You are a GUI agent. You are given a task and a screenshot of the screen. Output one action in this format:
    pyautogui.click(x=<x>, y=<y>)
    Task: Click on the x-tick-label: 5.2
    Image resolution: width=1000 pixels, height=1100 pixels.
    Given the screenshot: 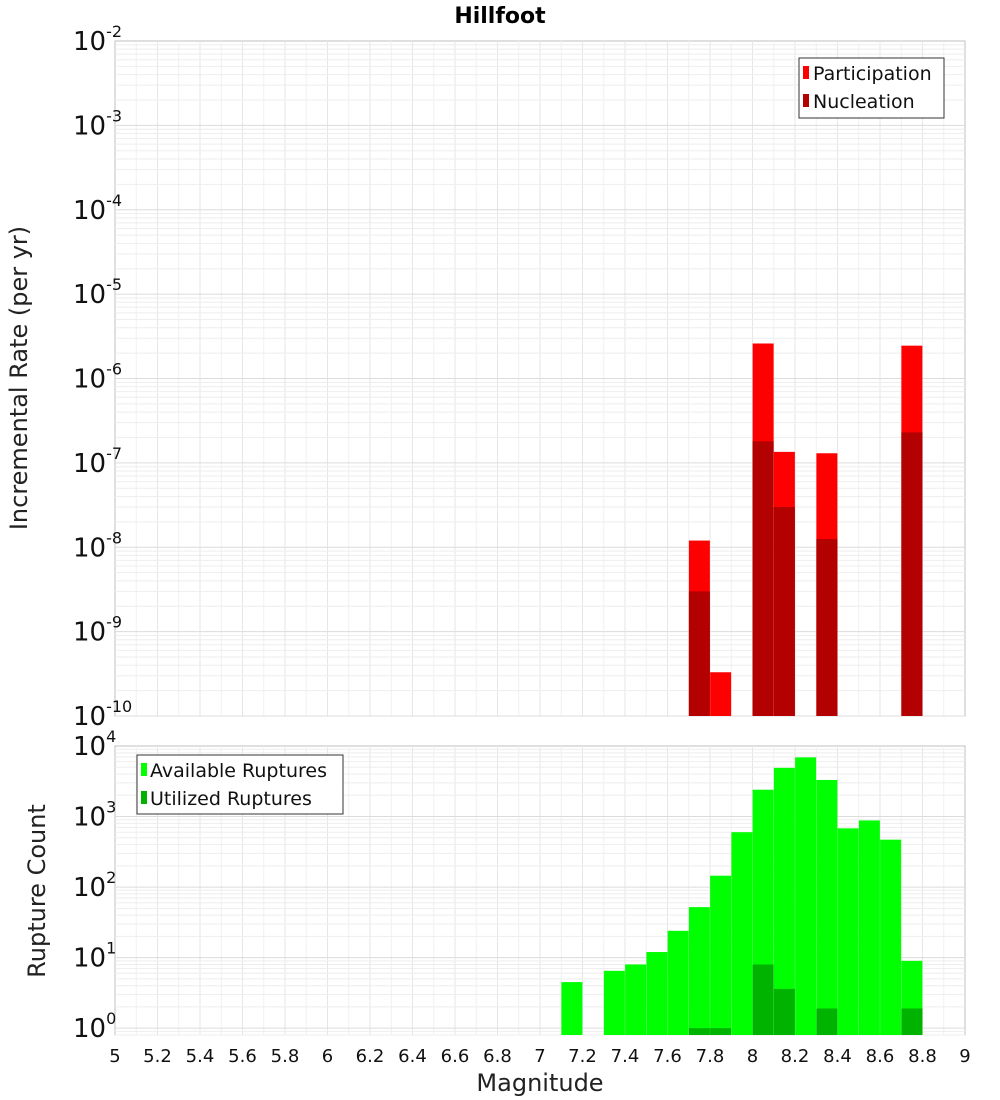 What is the action you would take?
    pyautogui.click(x=157, y=1056)
    